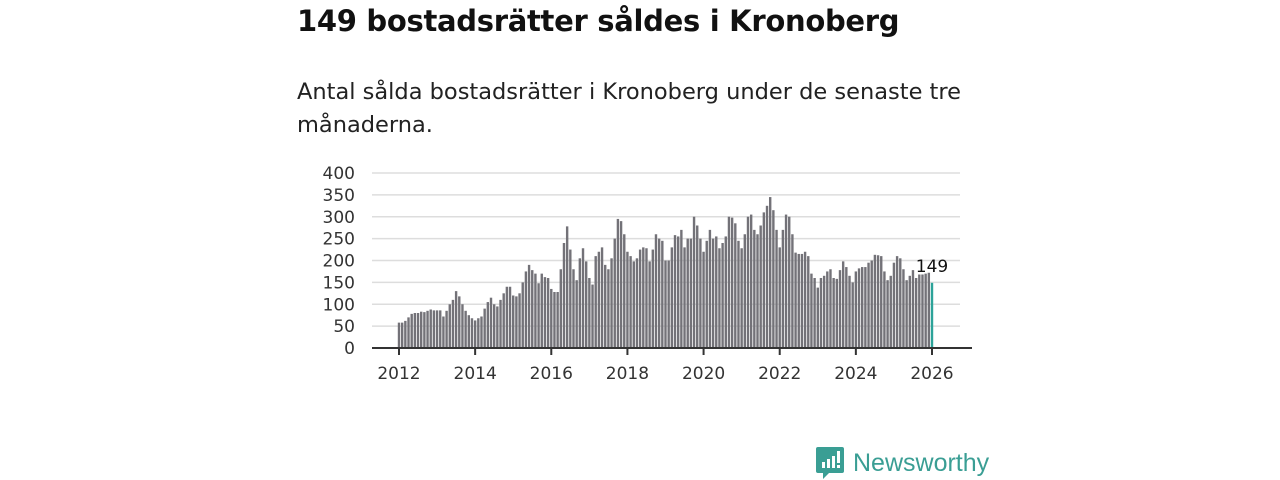  What do you see at coordinates (339, 218) in the screenshot?
I see `y-tick-label: 300` at bounding box center [339, 218].